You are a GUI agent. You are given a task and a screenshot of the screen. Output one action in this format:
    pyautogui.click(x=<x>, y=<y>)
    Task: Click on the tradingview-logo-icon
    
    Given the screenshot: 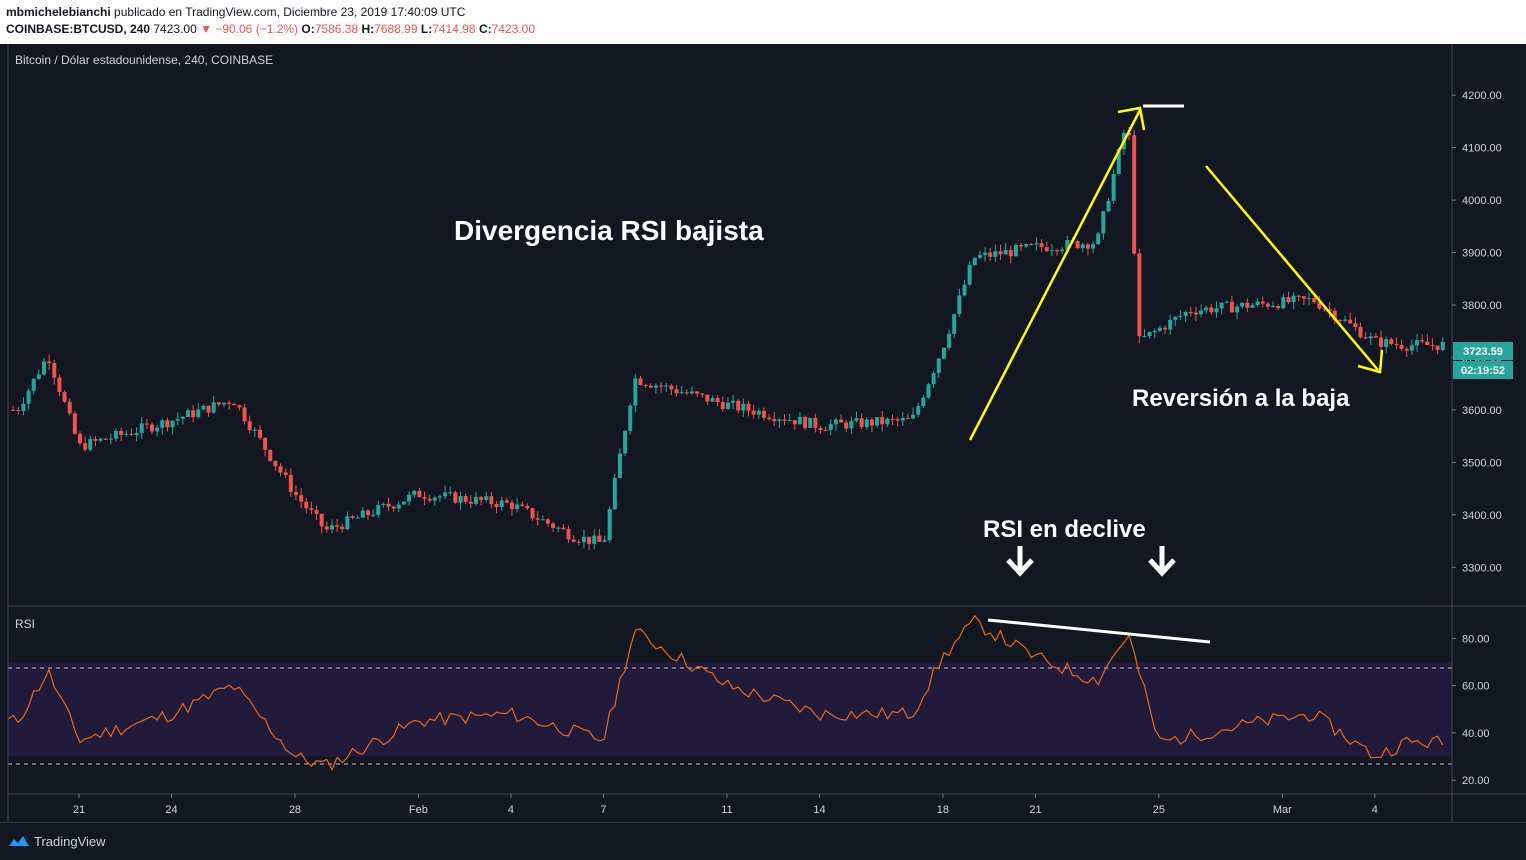 What is the action you would take?
    pyautogui.click(x=19, y=841)
    